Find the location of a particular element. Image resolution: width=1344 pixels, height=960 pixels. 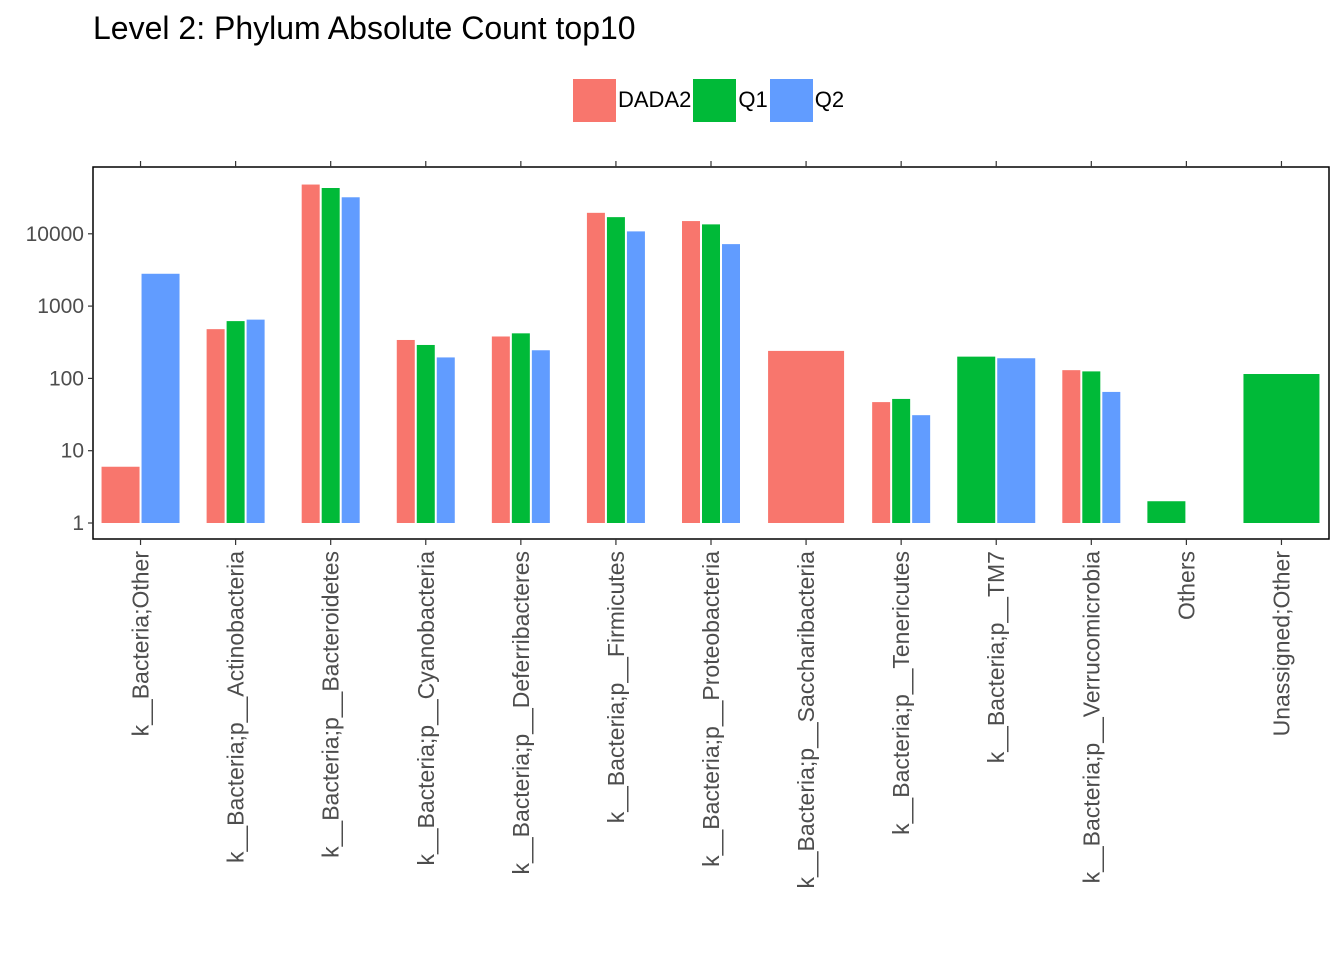

legend: DADA2 Q1 Q2 is located at coordinates (709, 100).